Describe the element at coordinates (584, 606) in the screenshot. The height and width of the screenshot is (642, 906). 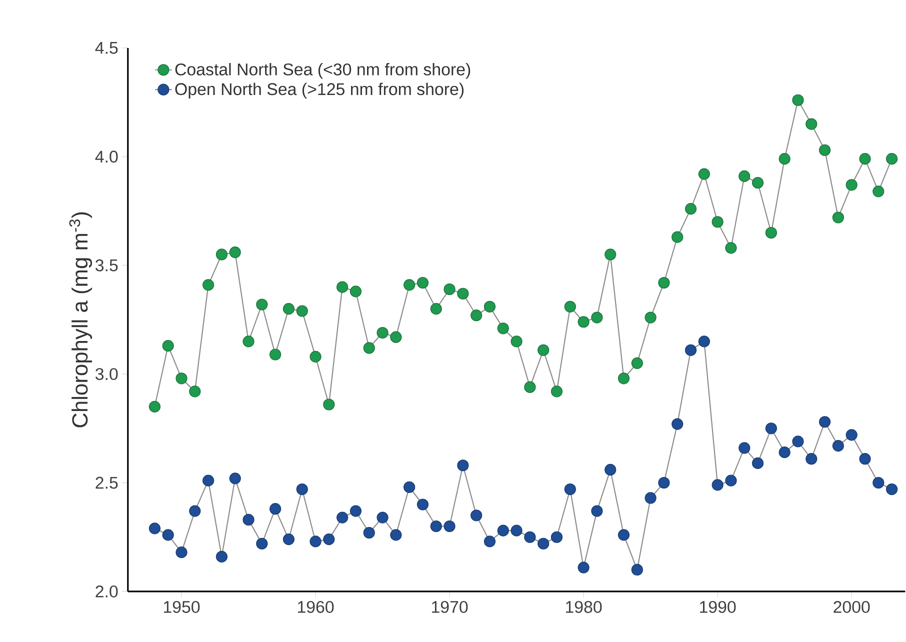
I see `x-tick-label: 1980` at that location.